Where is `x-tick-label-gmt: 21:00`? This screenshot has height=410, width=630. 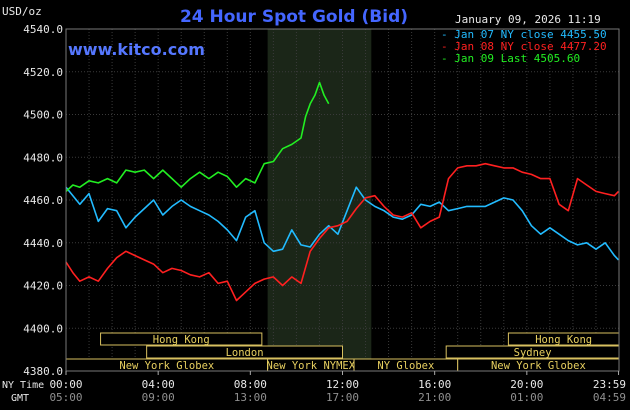
x-tick-label-gmt: 21:00 is located at coordinates (434, 397).